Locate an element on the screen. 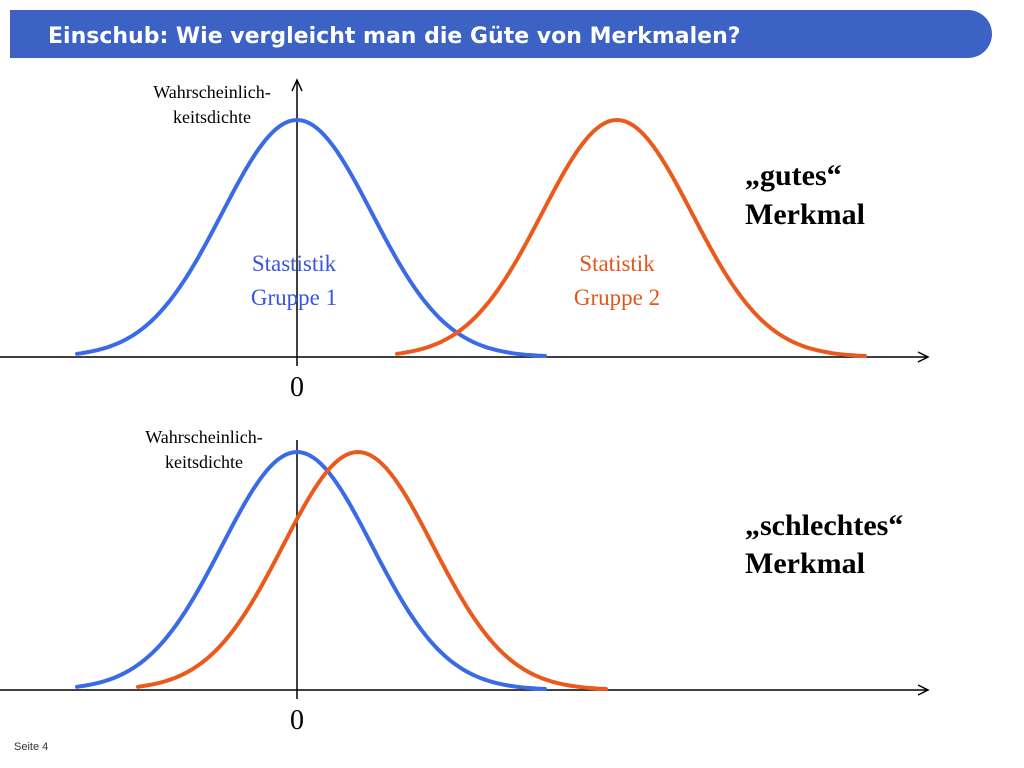  verdict: „gutes“ is located at coordinates (793, 175).